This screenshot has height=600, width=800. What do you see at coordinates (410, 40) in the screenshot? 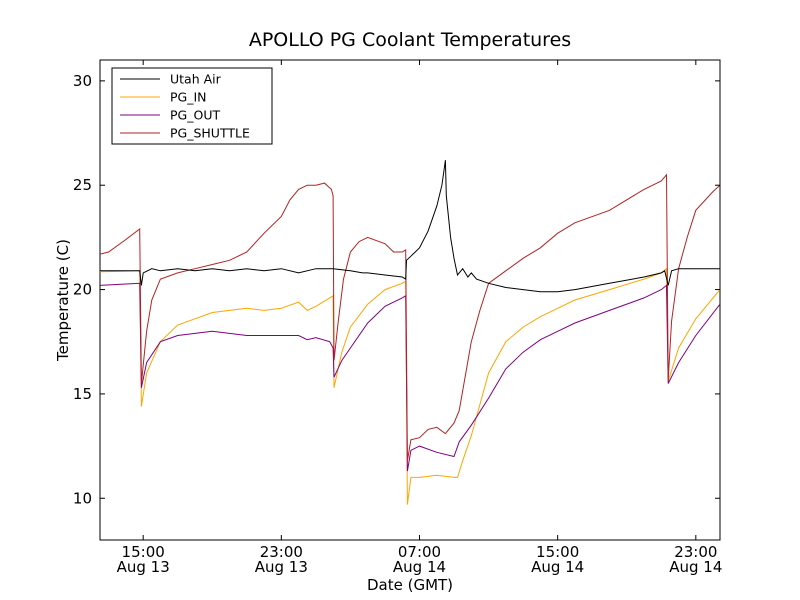
I see `chart-title: APOLLO PG Coolant Temperatures` at bounding box center [410, 40].